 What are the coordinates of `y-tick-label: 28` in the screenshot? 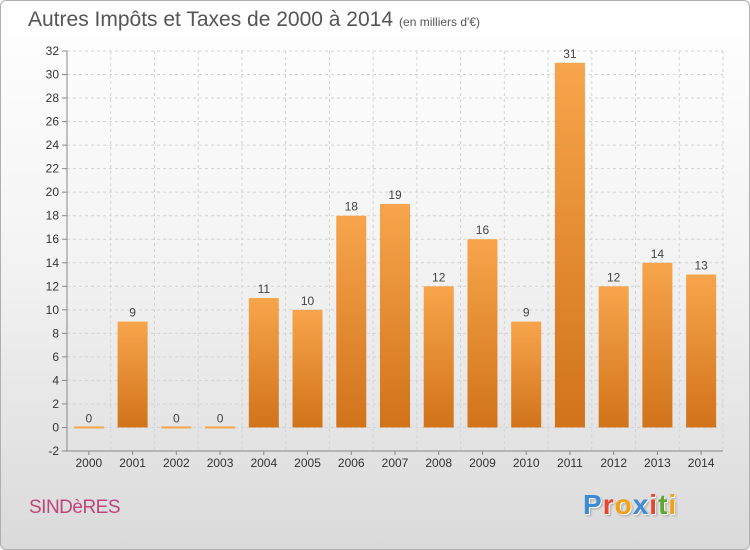 It's located at (53, 98).